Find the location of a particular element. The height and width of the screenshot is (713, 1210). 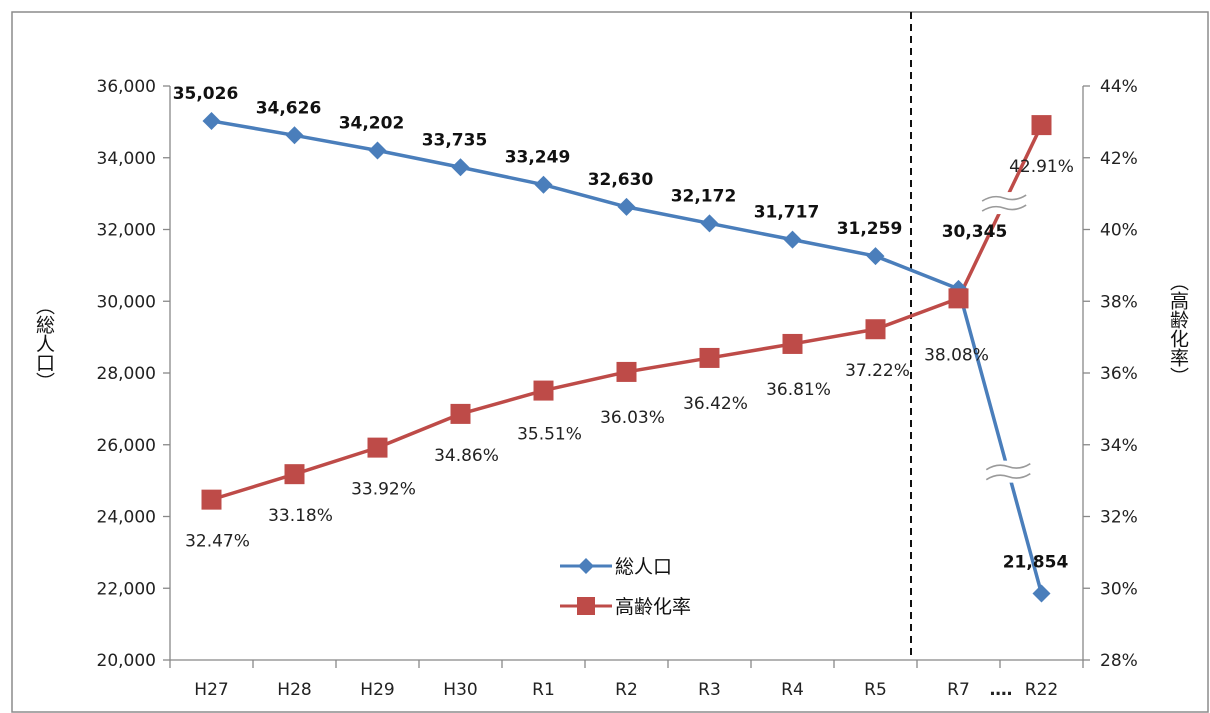

aging-rate-data-label: 42.91% is located at coordinates (1041, 167).